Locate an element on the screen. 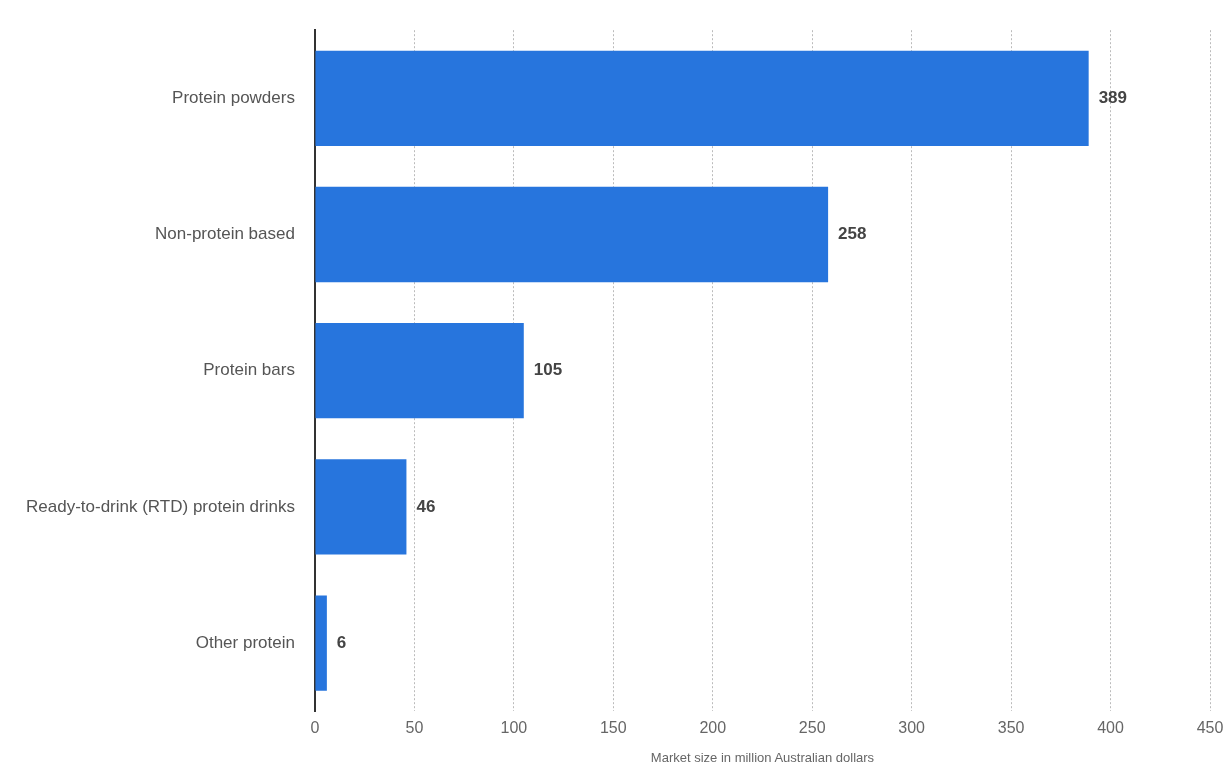 The width and height of the screenshot is (1232, 774). x-tick-label: 350 is located at coordinates (1011, 728).